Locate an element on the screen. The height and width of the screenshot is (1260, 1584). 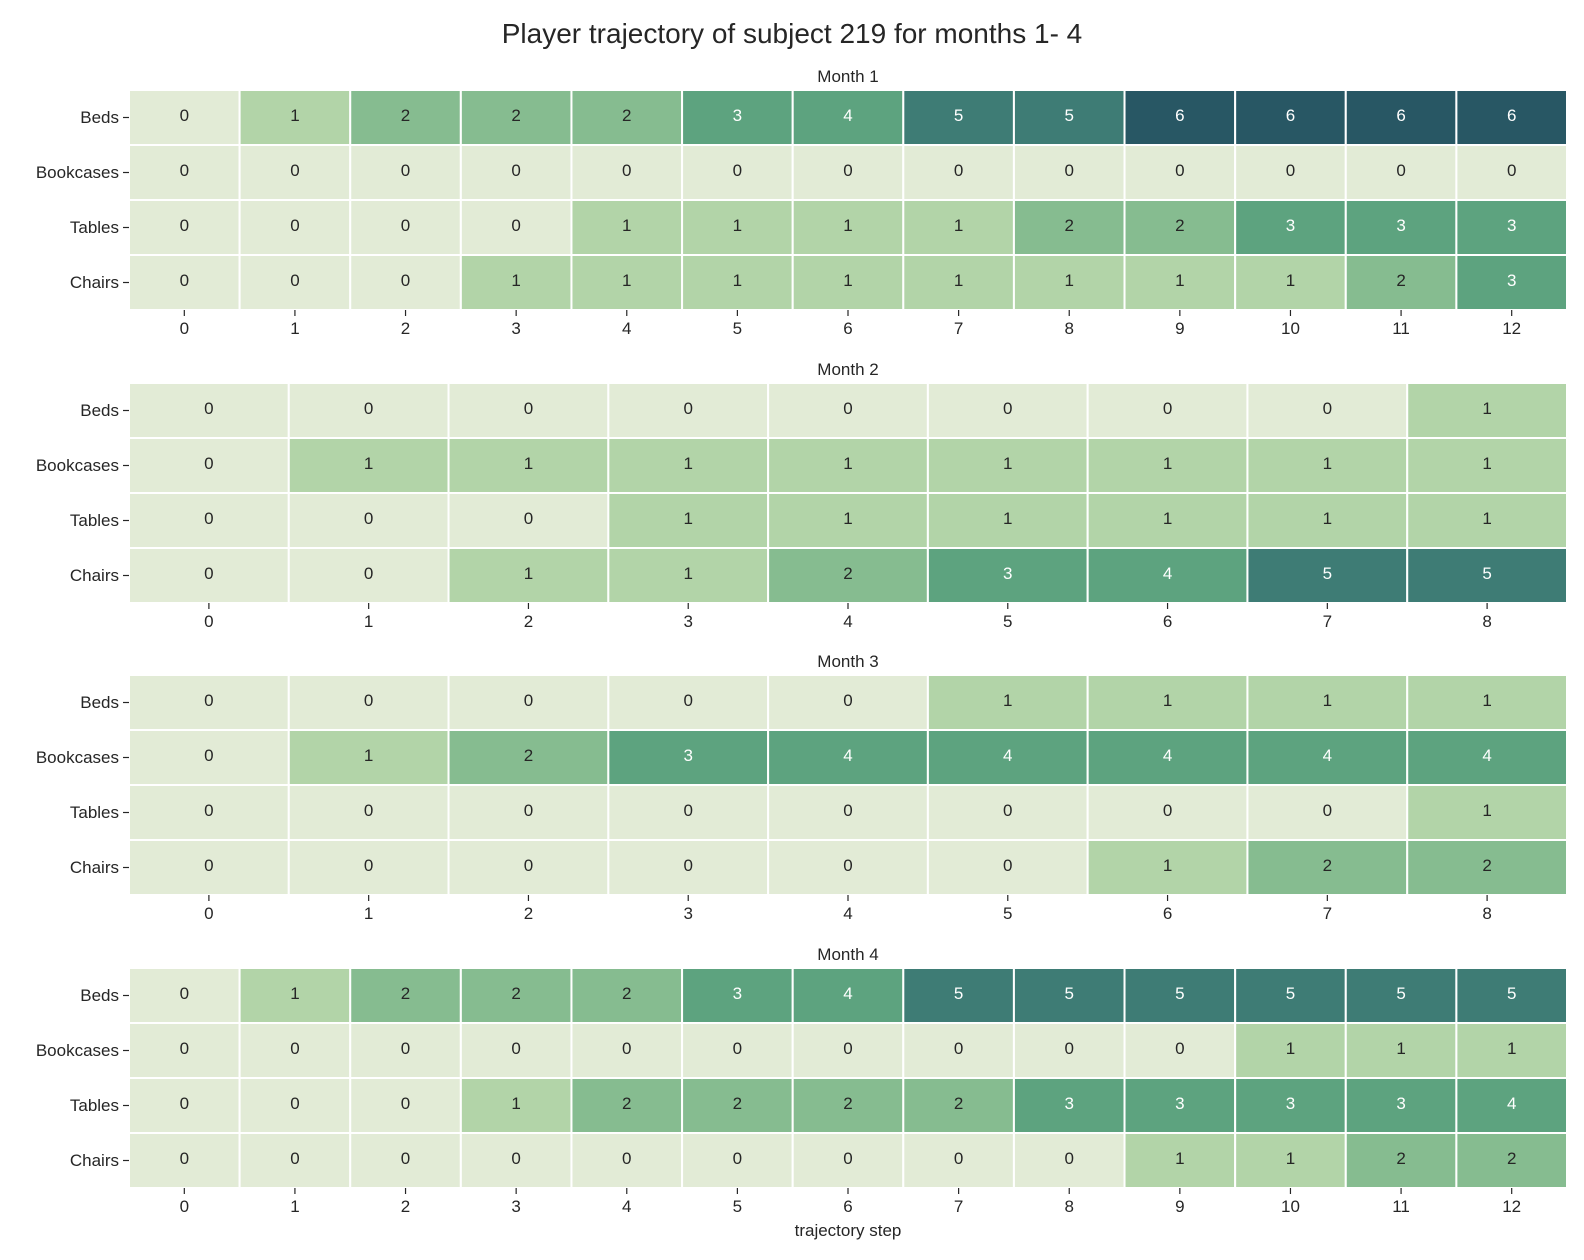
x-tick-label: 11 is located at coordinates (1401, 1206).